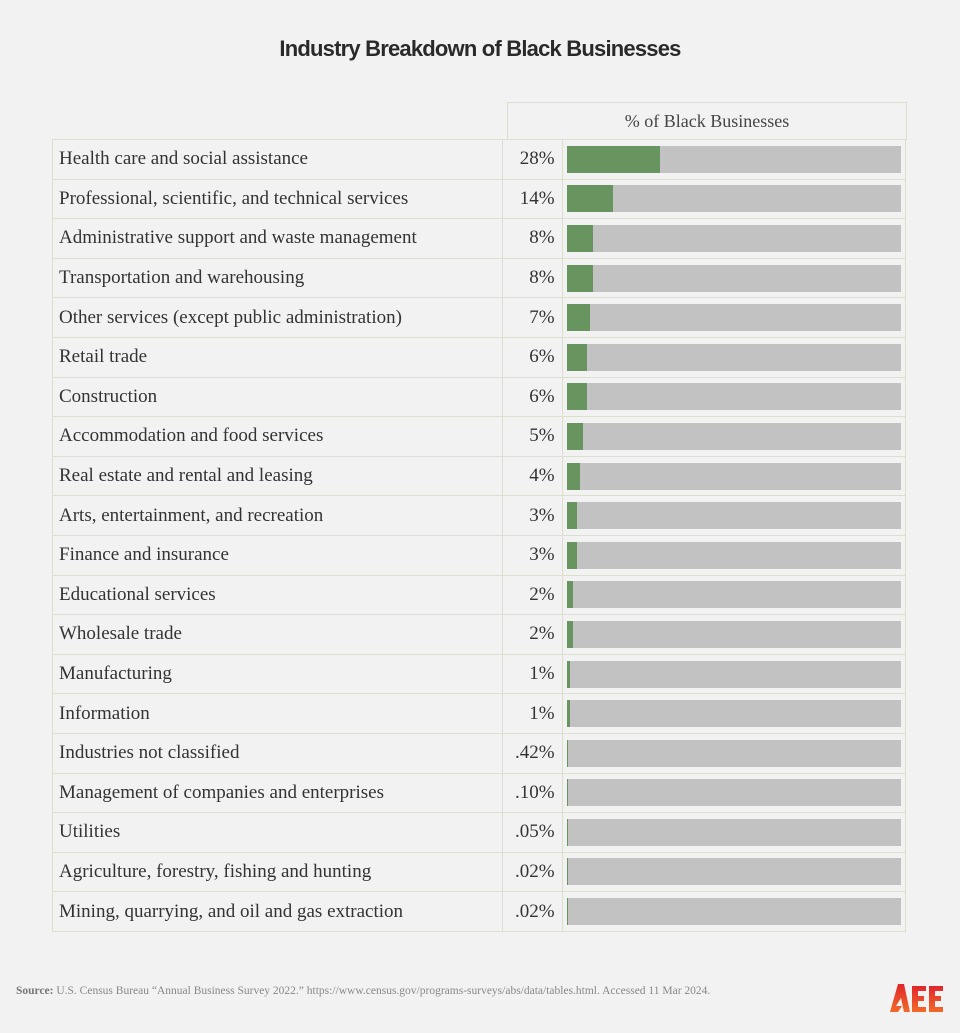 This screenshot has width=960, height=1033. I want to click on table-row: Retail trade 6%, so click(479, 357).